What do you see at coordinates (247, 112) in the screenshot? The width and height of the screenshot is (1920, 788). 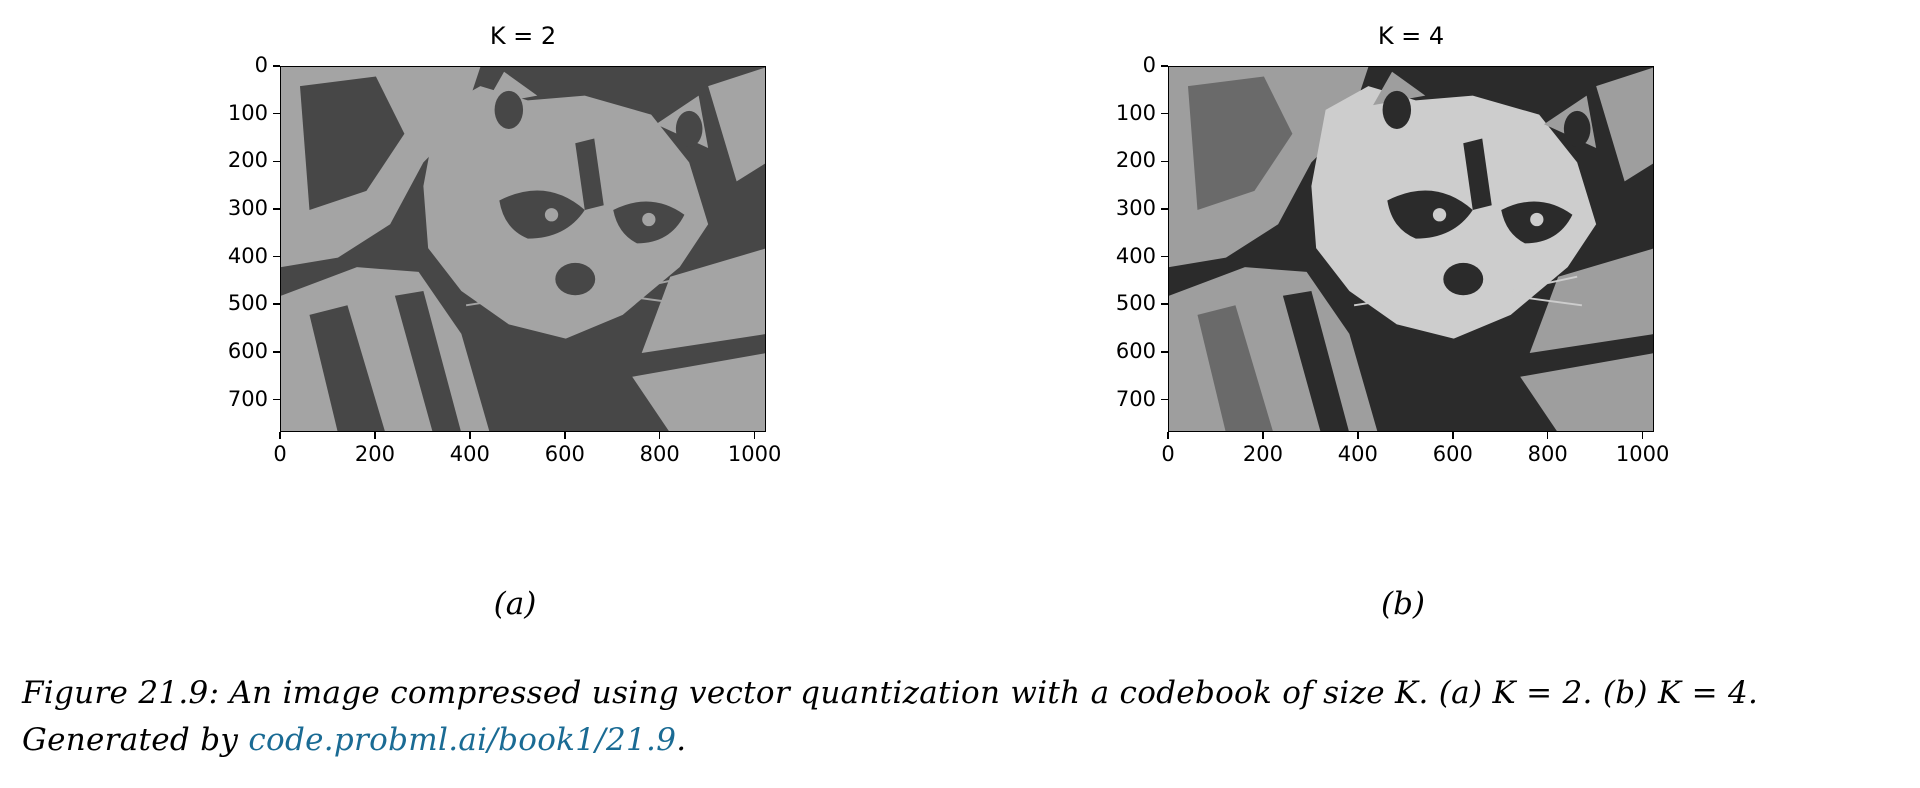 I see `panel-a-ytick-label: 100` at bounding box center [247, 112].